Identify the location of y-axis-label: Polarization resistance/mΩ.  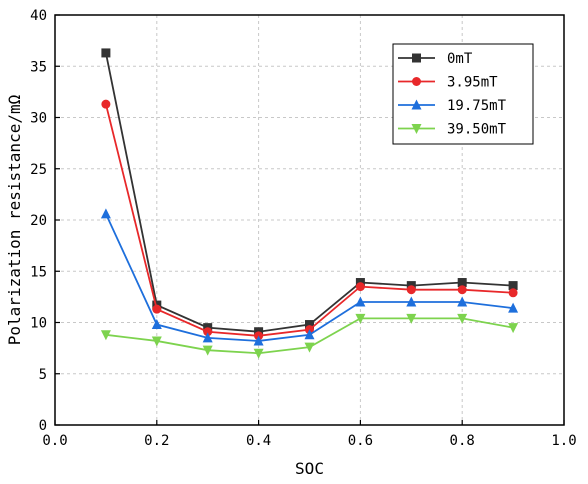
(14, 219).